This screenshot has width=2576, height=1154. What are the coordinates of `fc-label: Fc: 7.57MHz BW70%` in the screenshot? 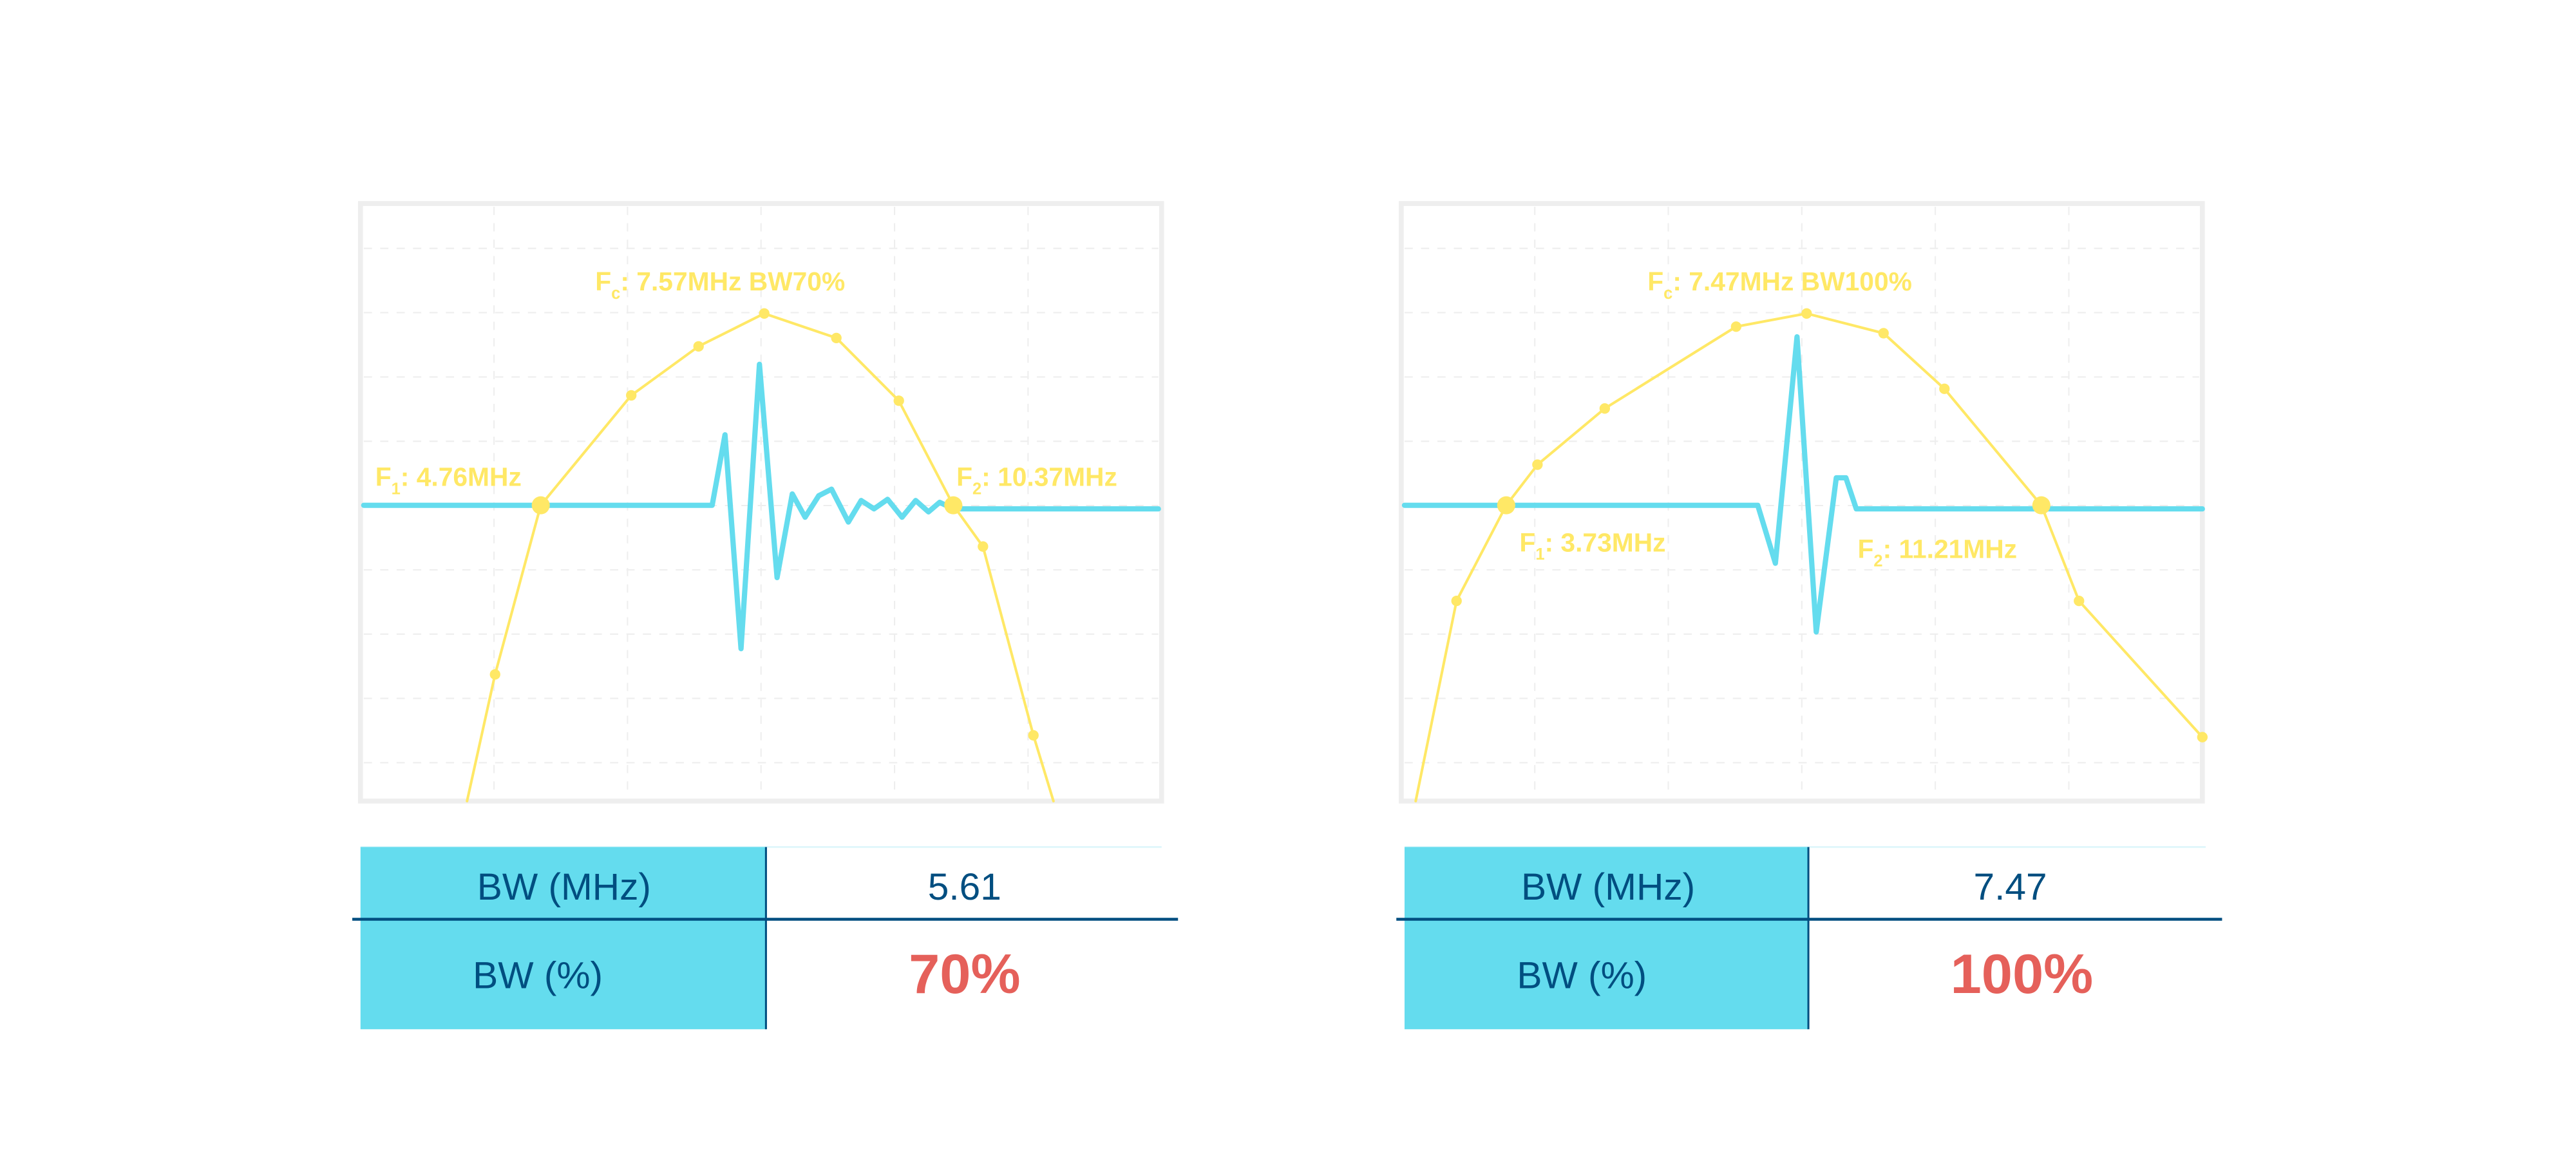 It's located at (720, 285).